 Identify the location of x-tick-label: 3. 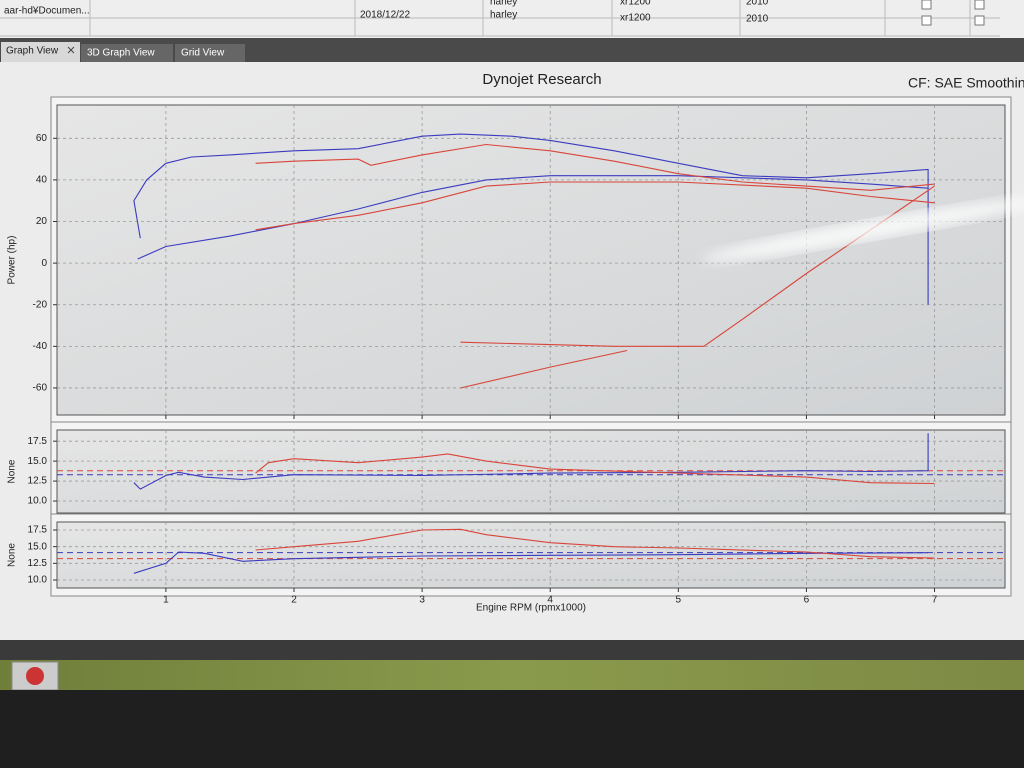
(422, 600).